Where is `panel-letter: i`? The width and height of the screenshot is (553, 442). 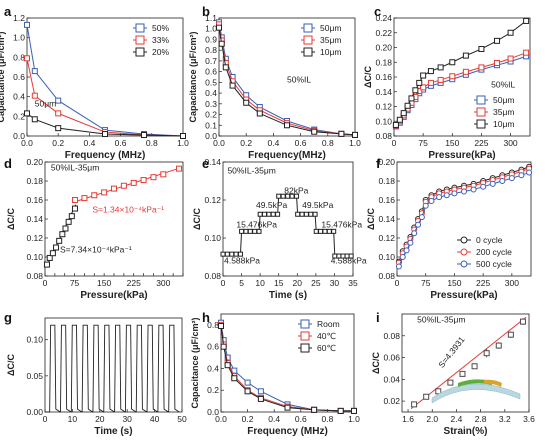
panel-letter: i is located at coordinates (378, 317).